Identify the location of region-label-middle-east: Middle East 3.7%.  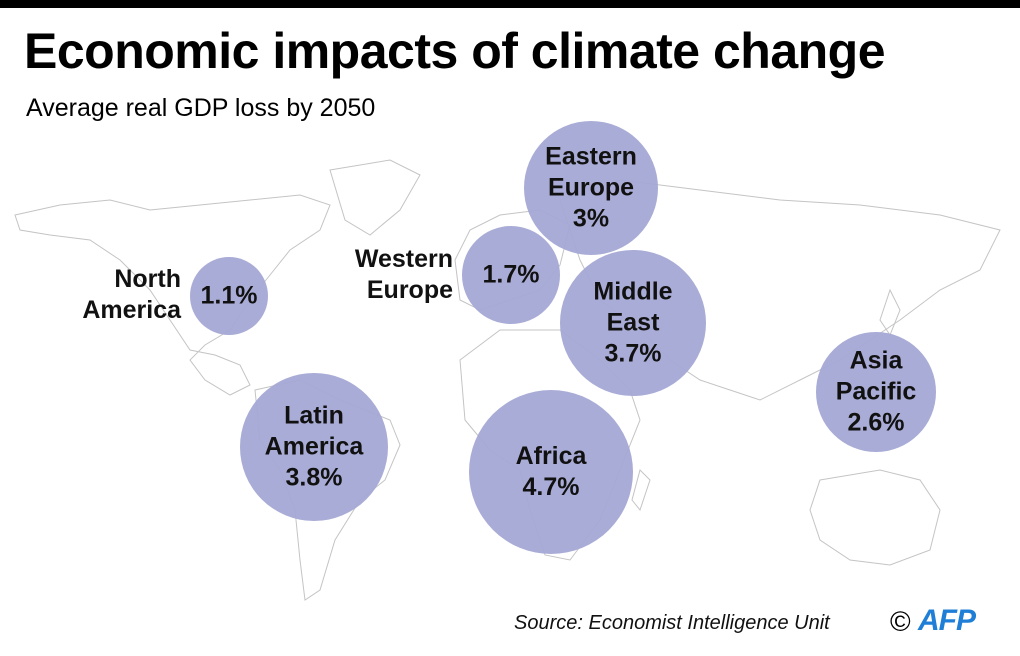
(632, 323).